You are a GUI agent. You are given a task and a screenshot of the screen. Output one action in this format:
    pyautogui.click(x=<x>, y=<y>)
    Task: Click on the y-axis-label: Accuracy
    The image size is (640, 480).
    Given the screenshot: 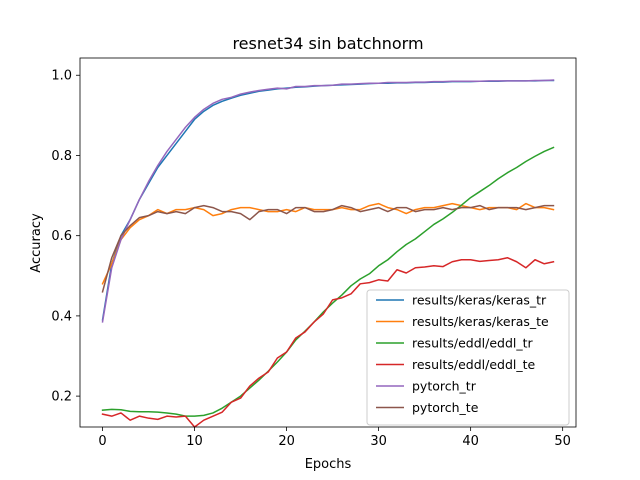 What is the action you would take?
    pyautogui.click(x=36, y=243)
    